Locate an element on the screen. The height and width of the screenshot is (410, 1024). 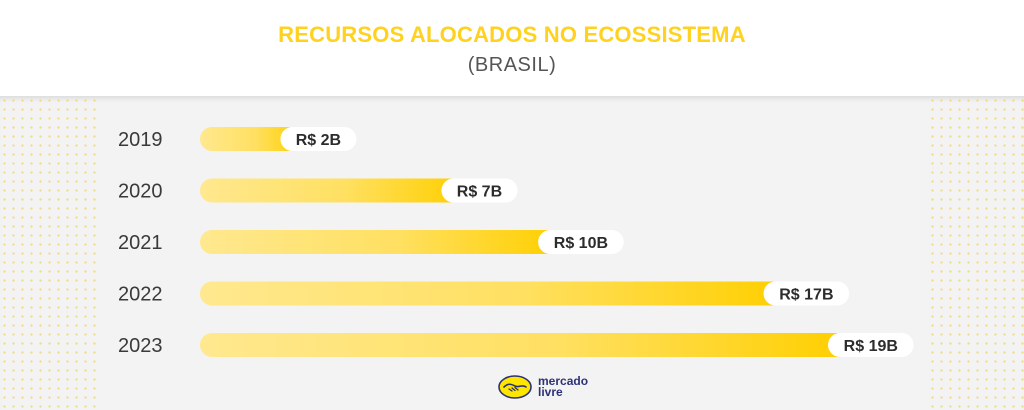
bar-2019 is located at coordinates (250, 139).